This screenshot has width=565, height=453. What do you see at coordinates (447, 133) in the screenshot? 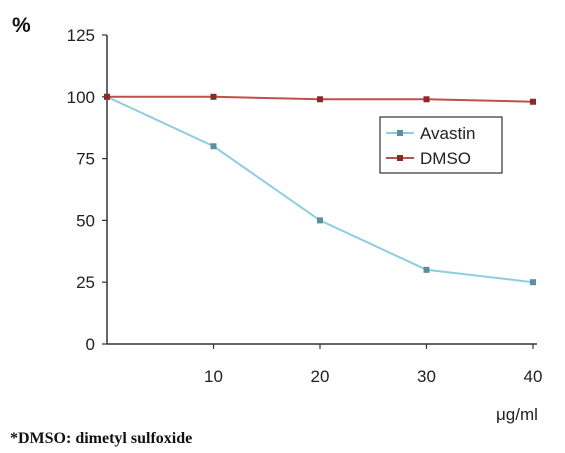
I see `legend-label-avastin: Avastin` at bounding box center [447, 133].